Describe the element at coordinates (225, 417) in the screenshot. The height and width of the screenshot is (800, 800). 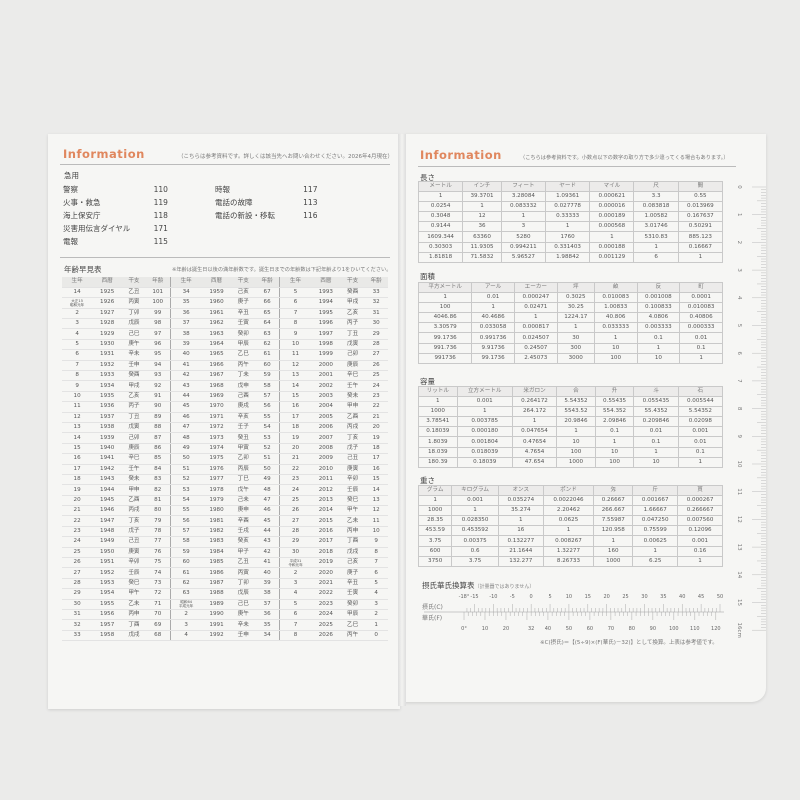
I see `table-row: 12 1937 丁丑 89 46 1971 辛亥 55 17 2005 乙酉 21` at that location.